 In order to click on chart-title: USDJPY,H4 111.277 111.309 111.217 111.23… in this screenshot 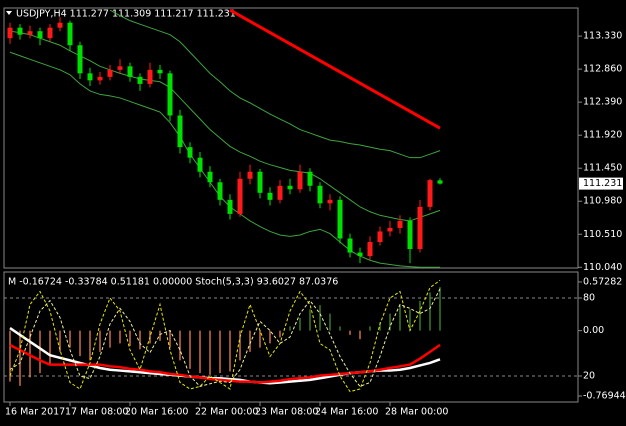, I will do `click(126, 14)`.